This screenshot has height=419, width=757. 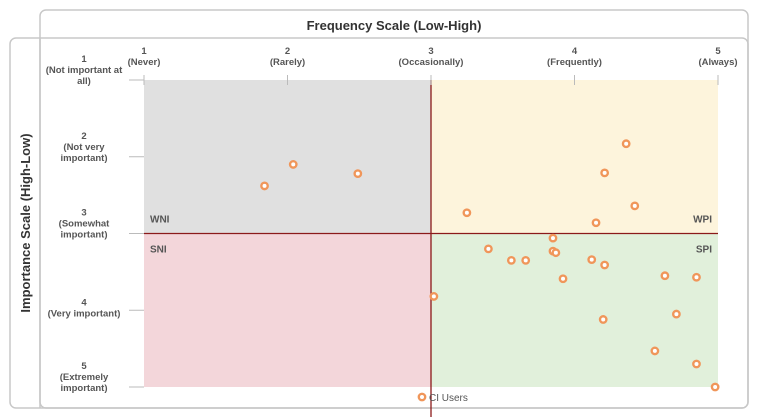 I want to click on legend-label: CI Users, so click(x=448, y=398).